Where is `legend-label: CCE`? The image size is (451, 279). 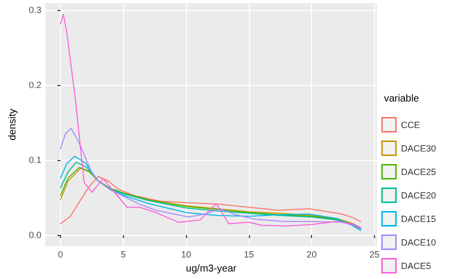 legend-label: CCE is located at coordinates (410, 125).